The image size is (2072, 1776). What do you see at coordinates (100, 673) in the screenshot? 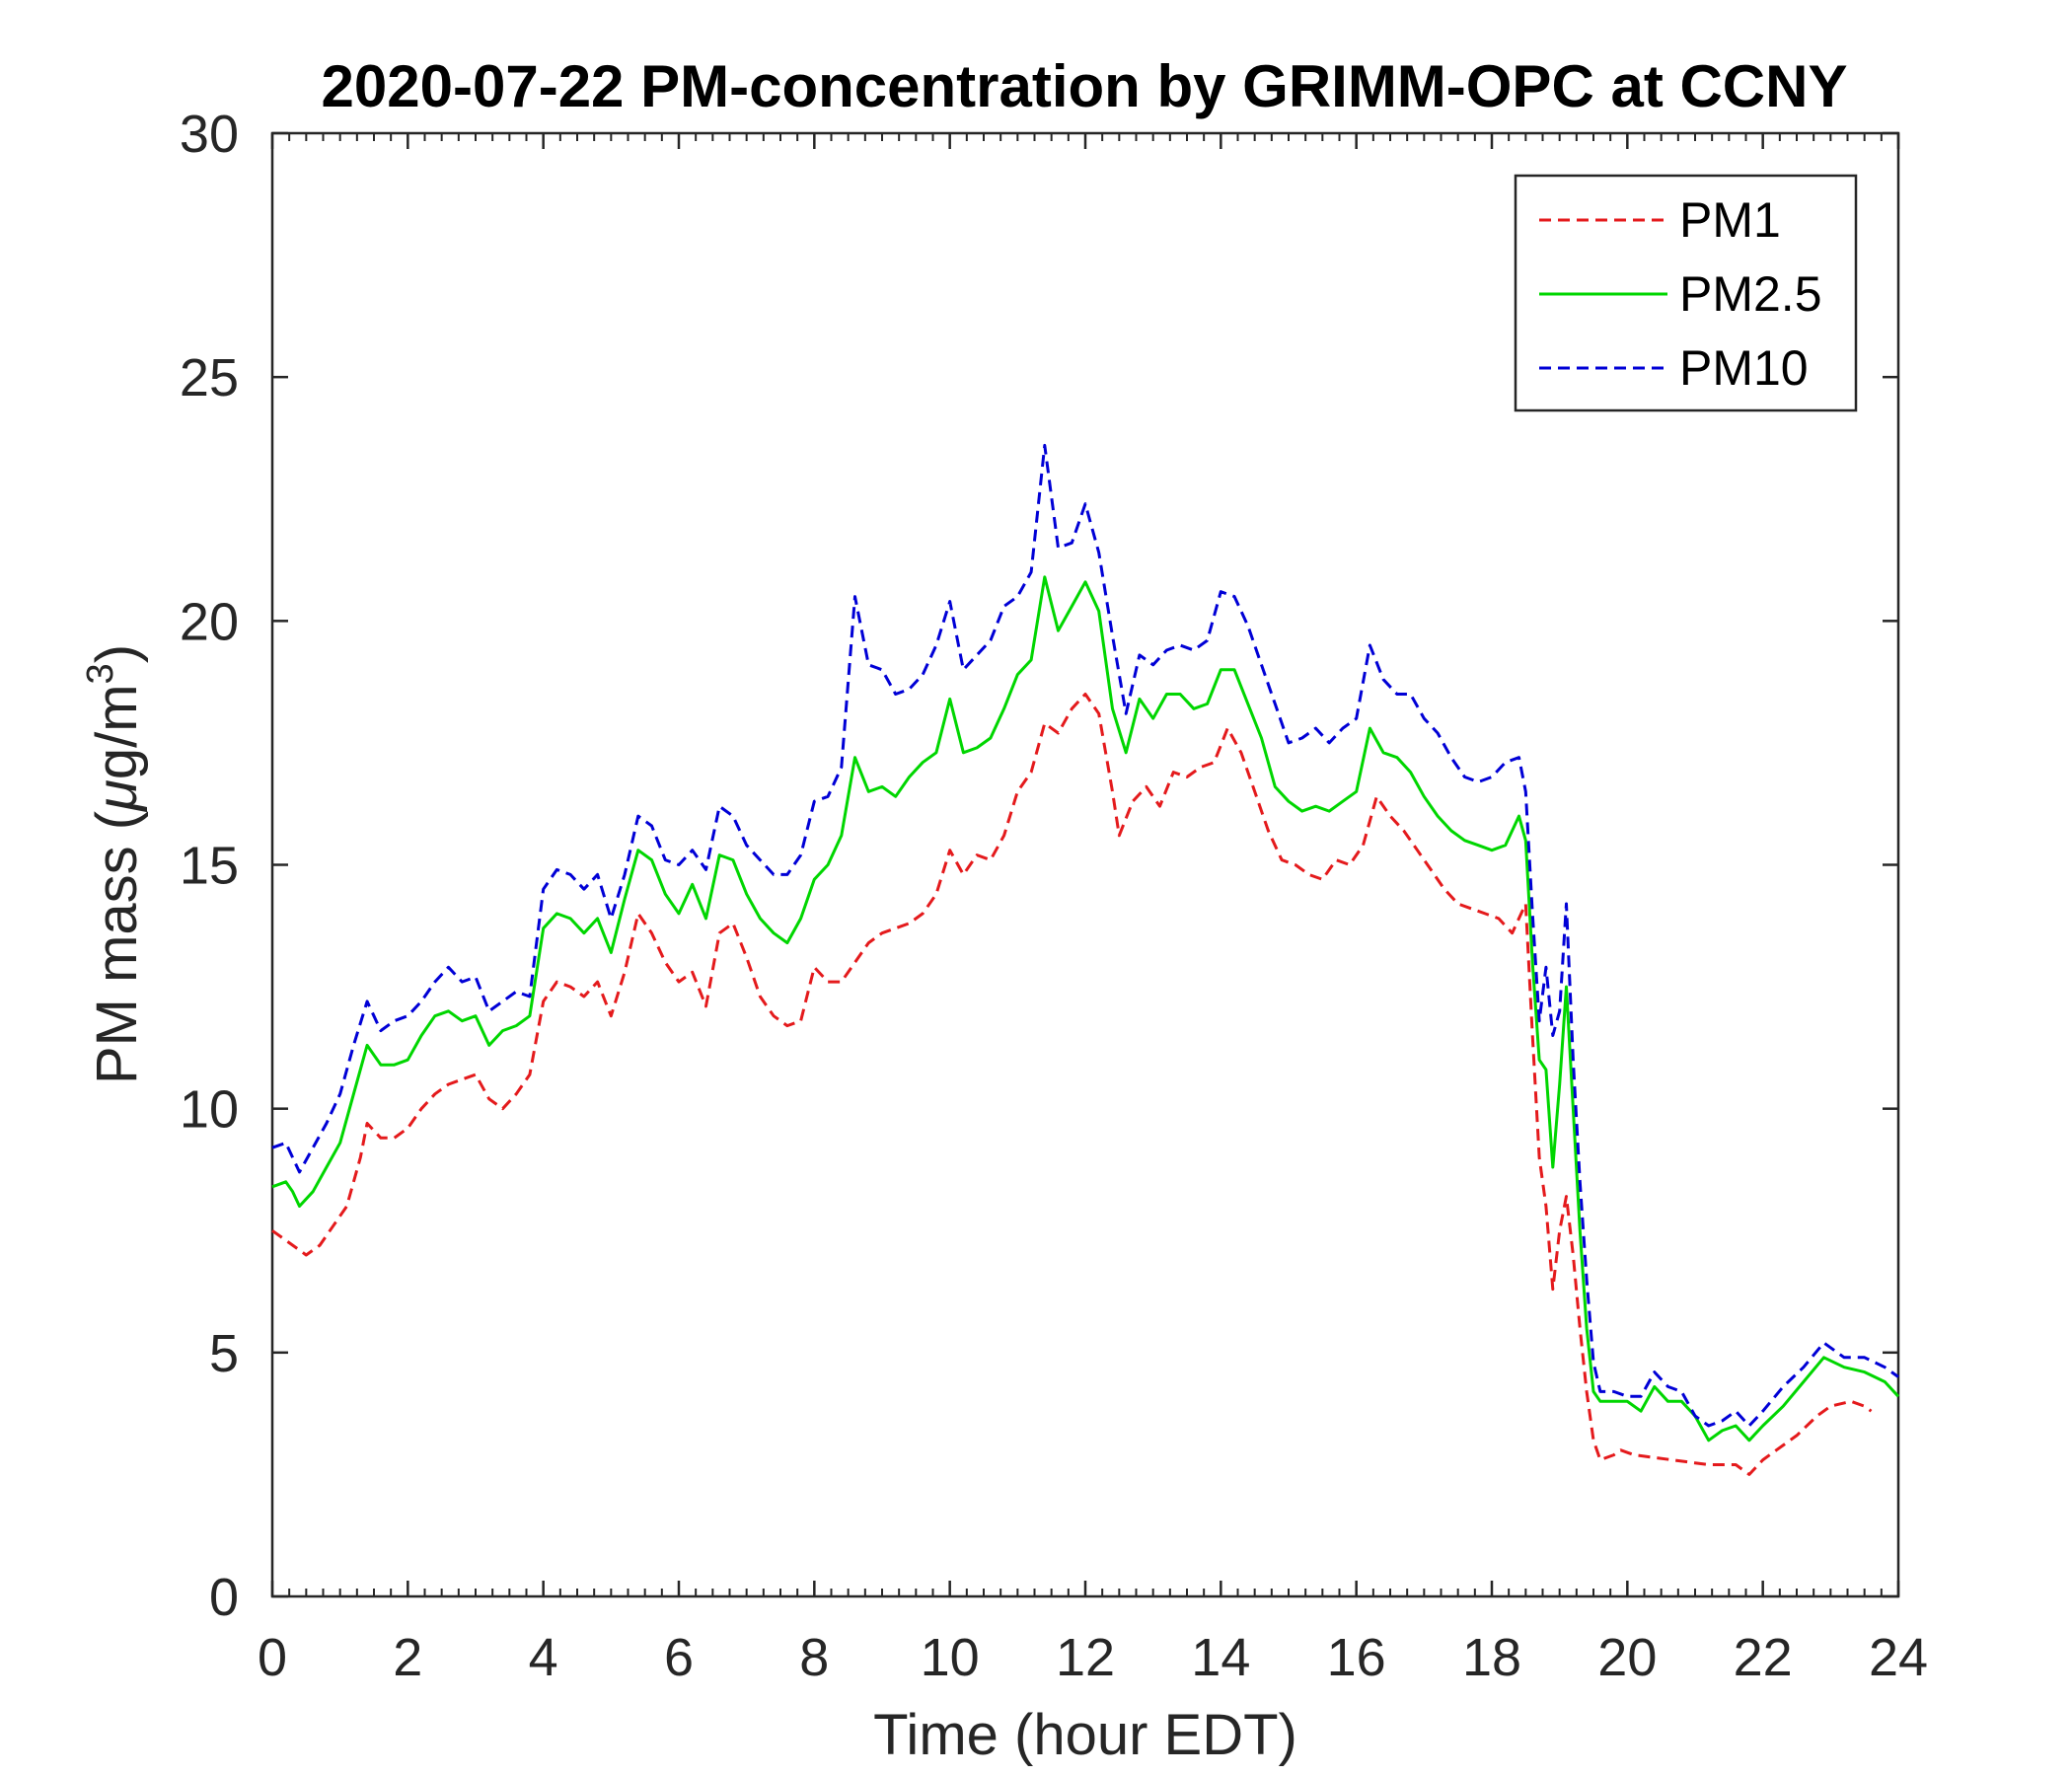
I see `y-axis-label-superscript: 3` at bounding box center [100, 673].